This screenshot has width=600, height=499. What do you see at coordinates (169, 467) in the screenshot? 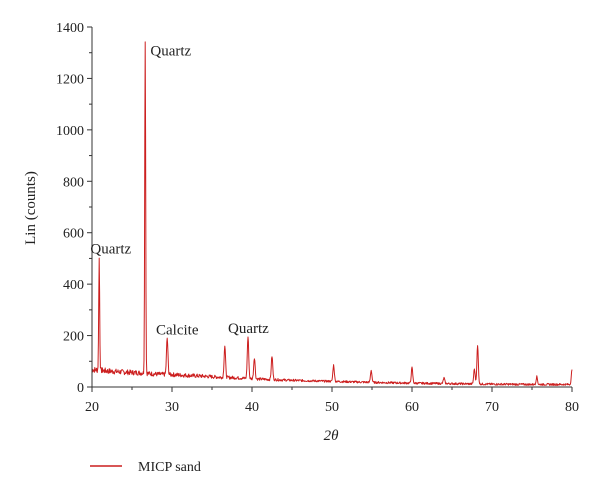
I see `legend-label: MICP sand` at bounding box center [169, 467].